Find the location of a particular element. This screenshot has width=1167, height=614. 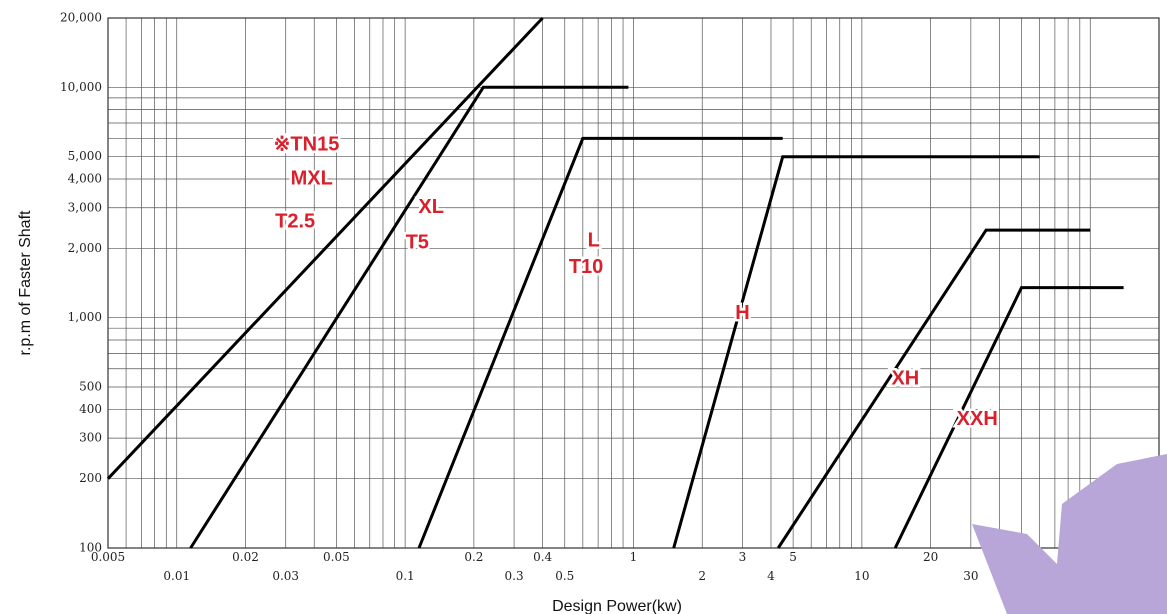

y-tick-label: 10,000 is located at coordinates (81, 87).